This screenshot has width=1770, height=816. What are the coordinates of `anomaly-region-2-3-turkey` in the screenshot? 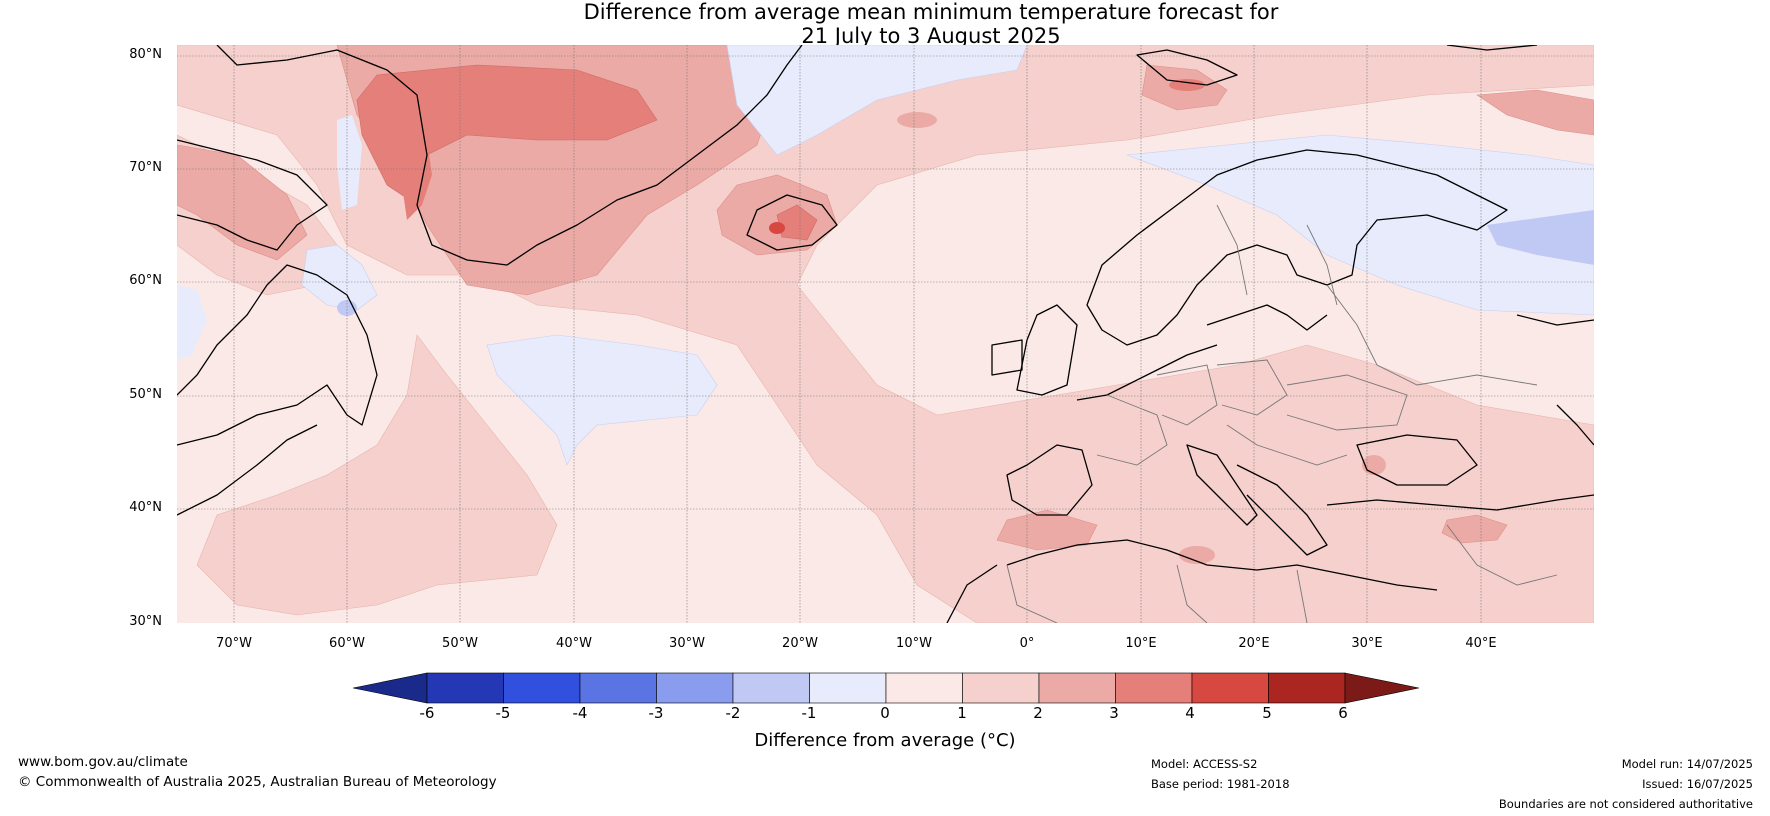 It's located at (1474, 529).